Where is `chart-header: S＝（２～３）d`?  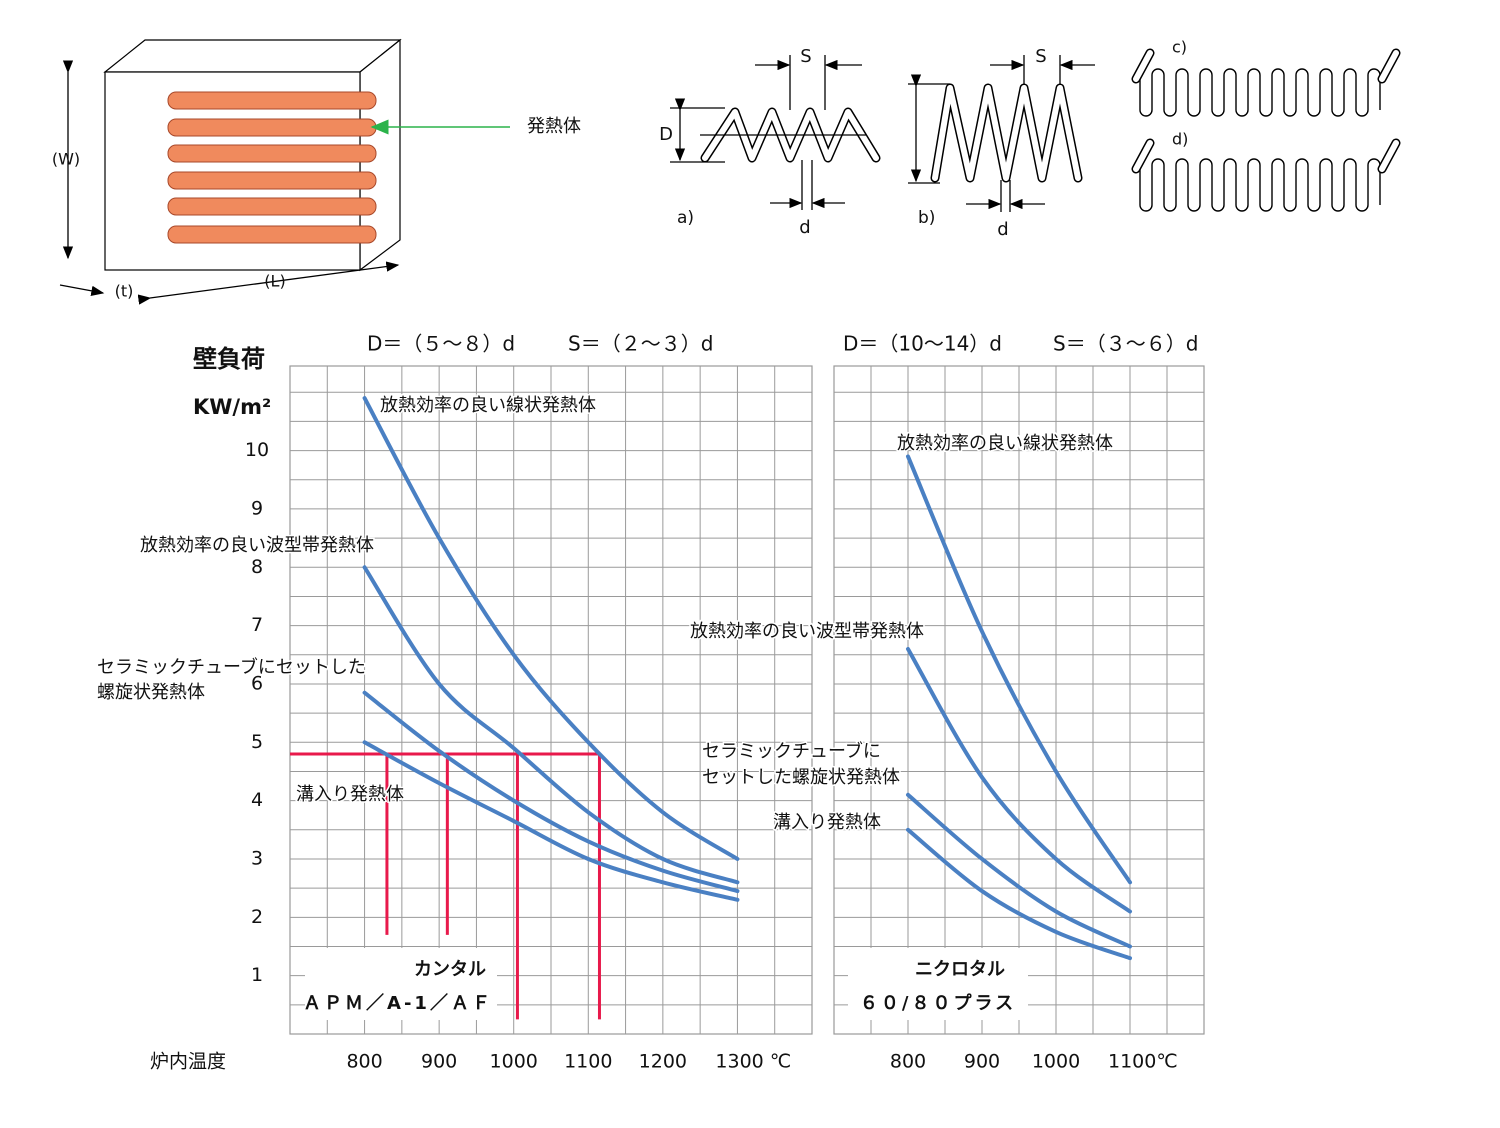
chart-header: S＝（２～３）d is located at coordinates (640, 344).